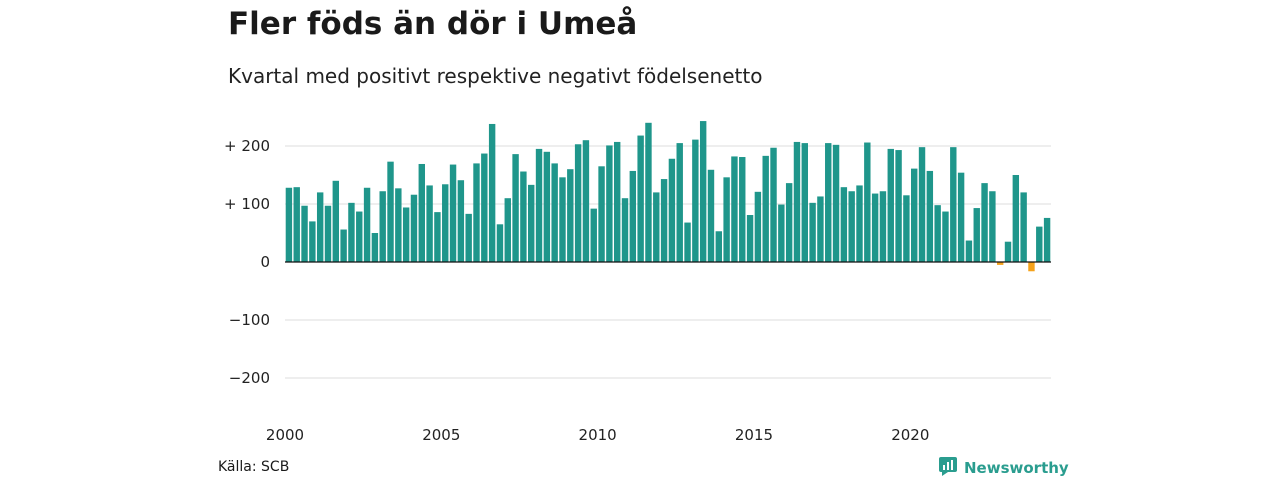  I want to click on x-tick-label: 2005, so click(441, 435).